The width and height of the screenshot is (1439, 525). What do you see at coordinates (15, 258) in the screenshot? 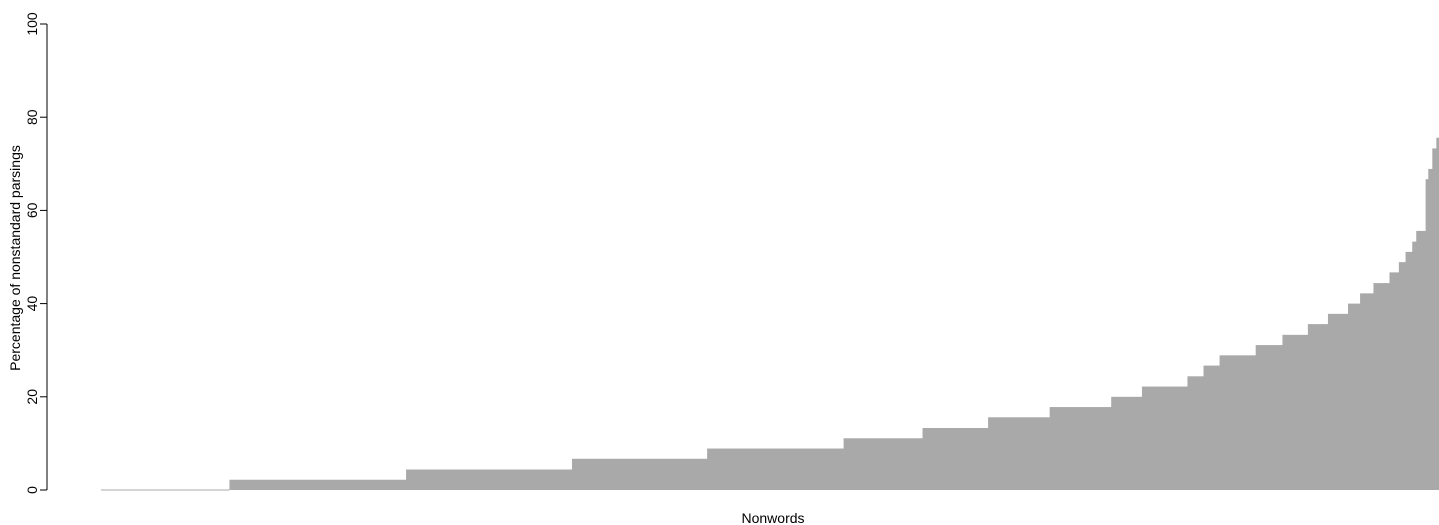
I see `y-axis-title: Percentage of nonstandard parsings` at bounding box center [15, 258].